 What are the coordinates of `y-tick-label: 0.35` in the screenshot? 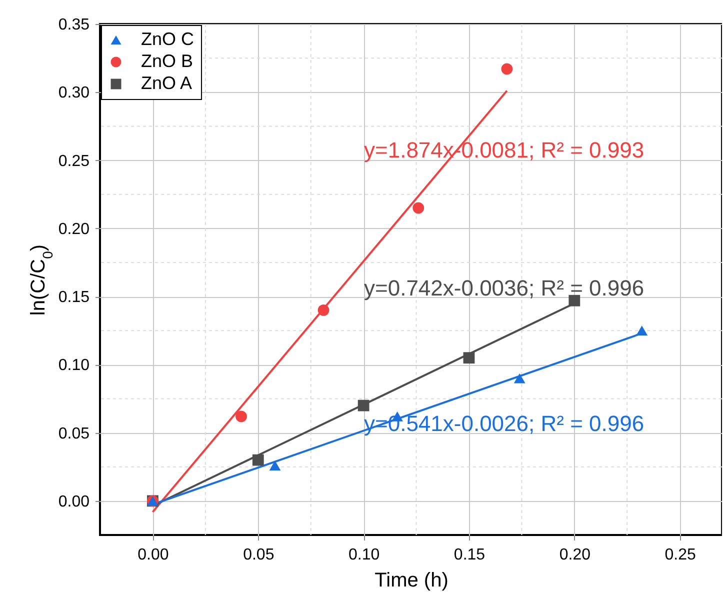 It's located at (74, 25).